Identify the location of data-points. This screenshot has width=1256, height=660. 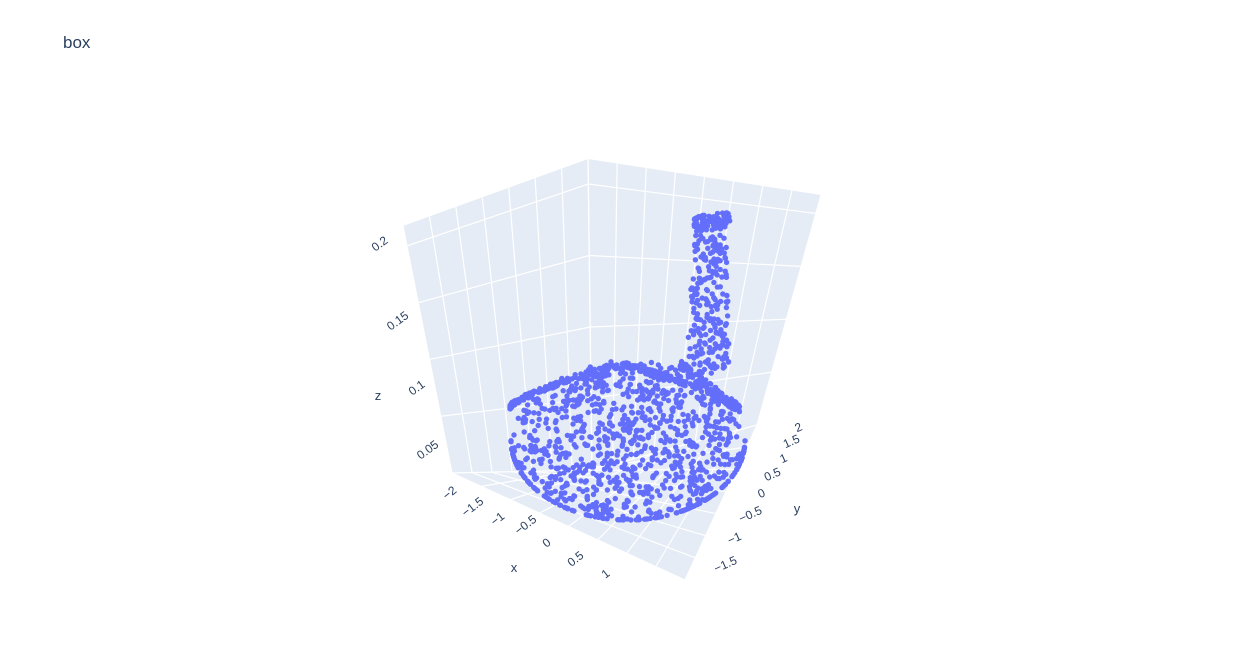
(627, 366).